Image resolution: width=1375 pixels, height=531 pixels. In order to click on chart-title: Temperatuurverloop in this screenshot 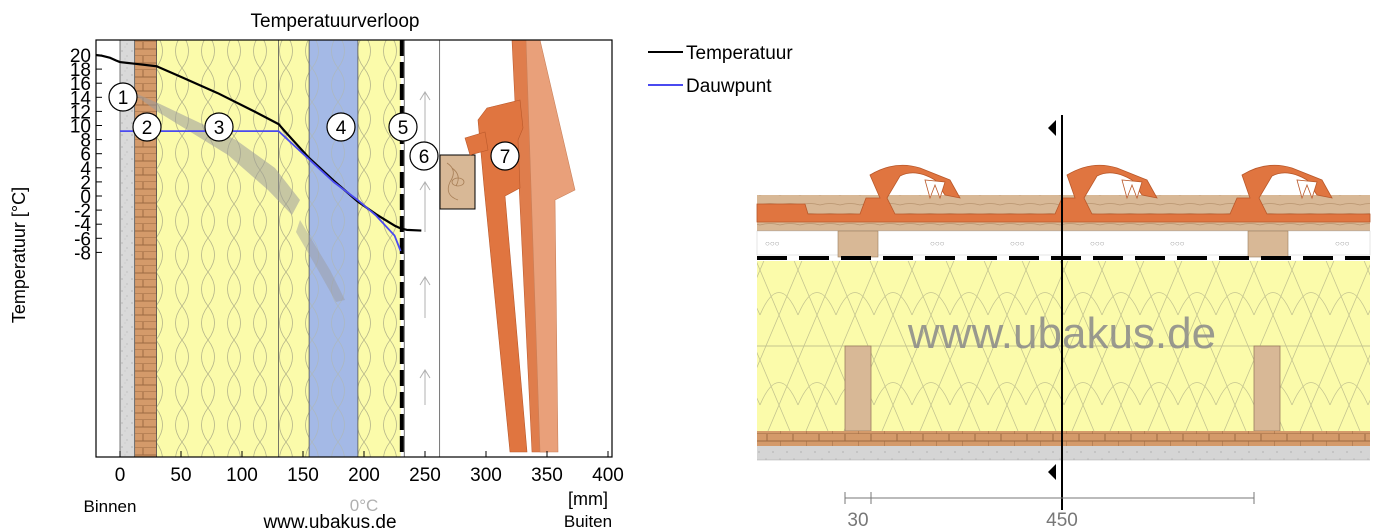, I will do `click(335, 21)`.